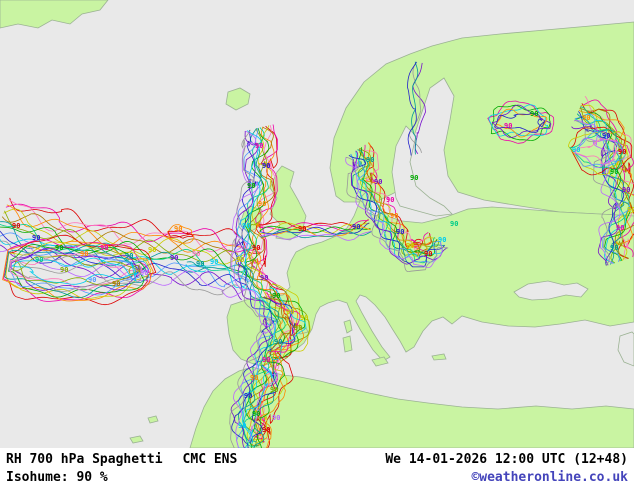 This screenshot has width=634, height=490. What do you see at coordinates (210, 459) in the screenshot?
I see `model-label: CMC ENS` at bounding box center [210, 459].